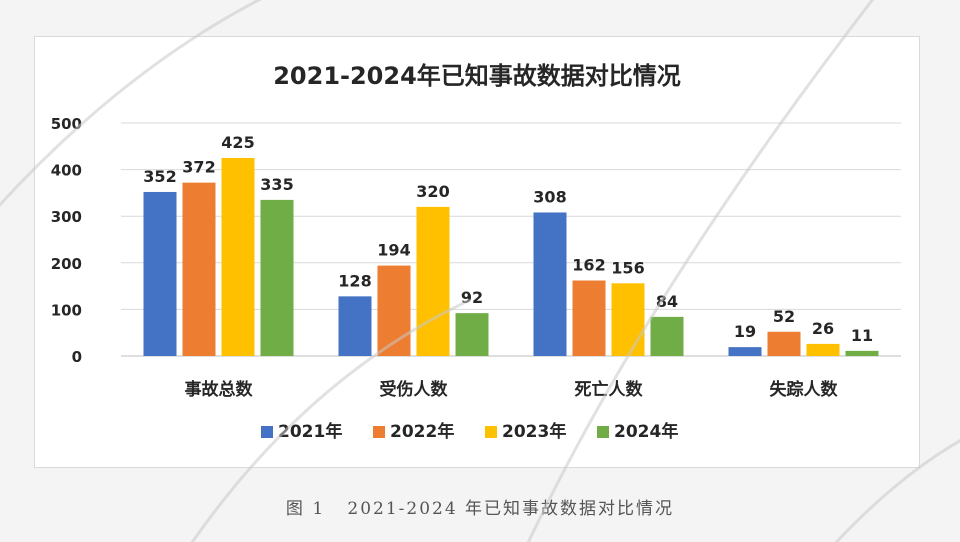 Image resolution: width=960 pixels, height=542 pixels. What do you see at coordinates (159, 176) in the screenshot?
I see `data-label: 352` at bounding box center [159, 176].